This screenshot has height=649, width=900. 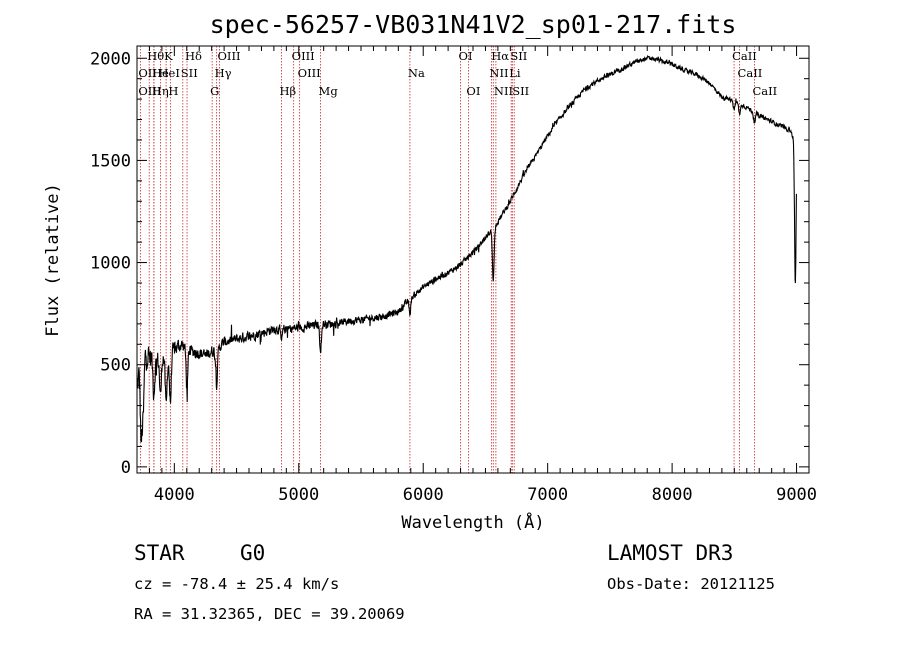 I want to click on x-tick-label: 5000, so click(x=298, y=495).